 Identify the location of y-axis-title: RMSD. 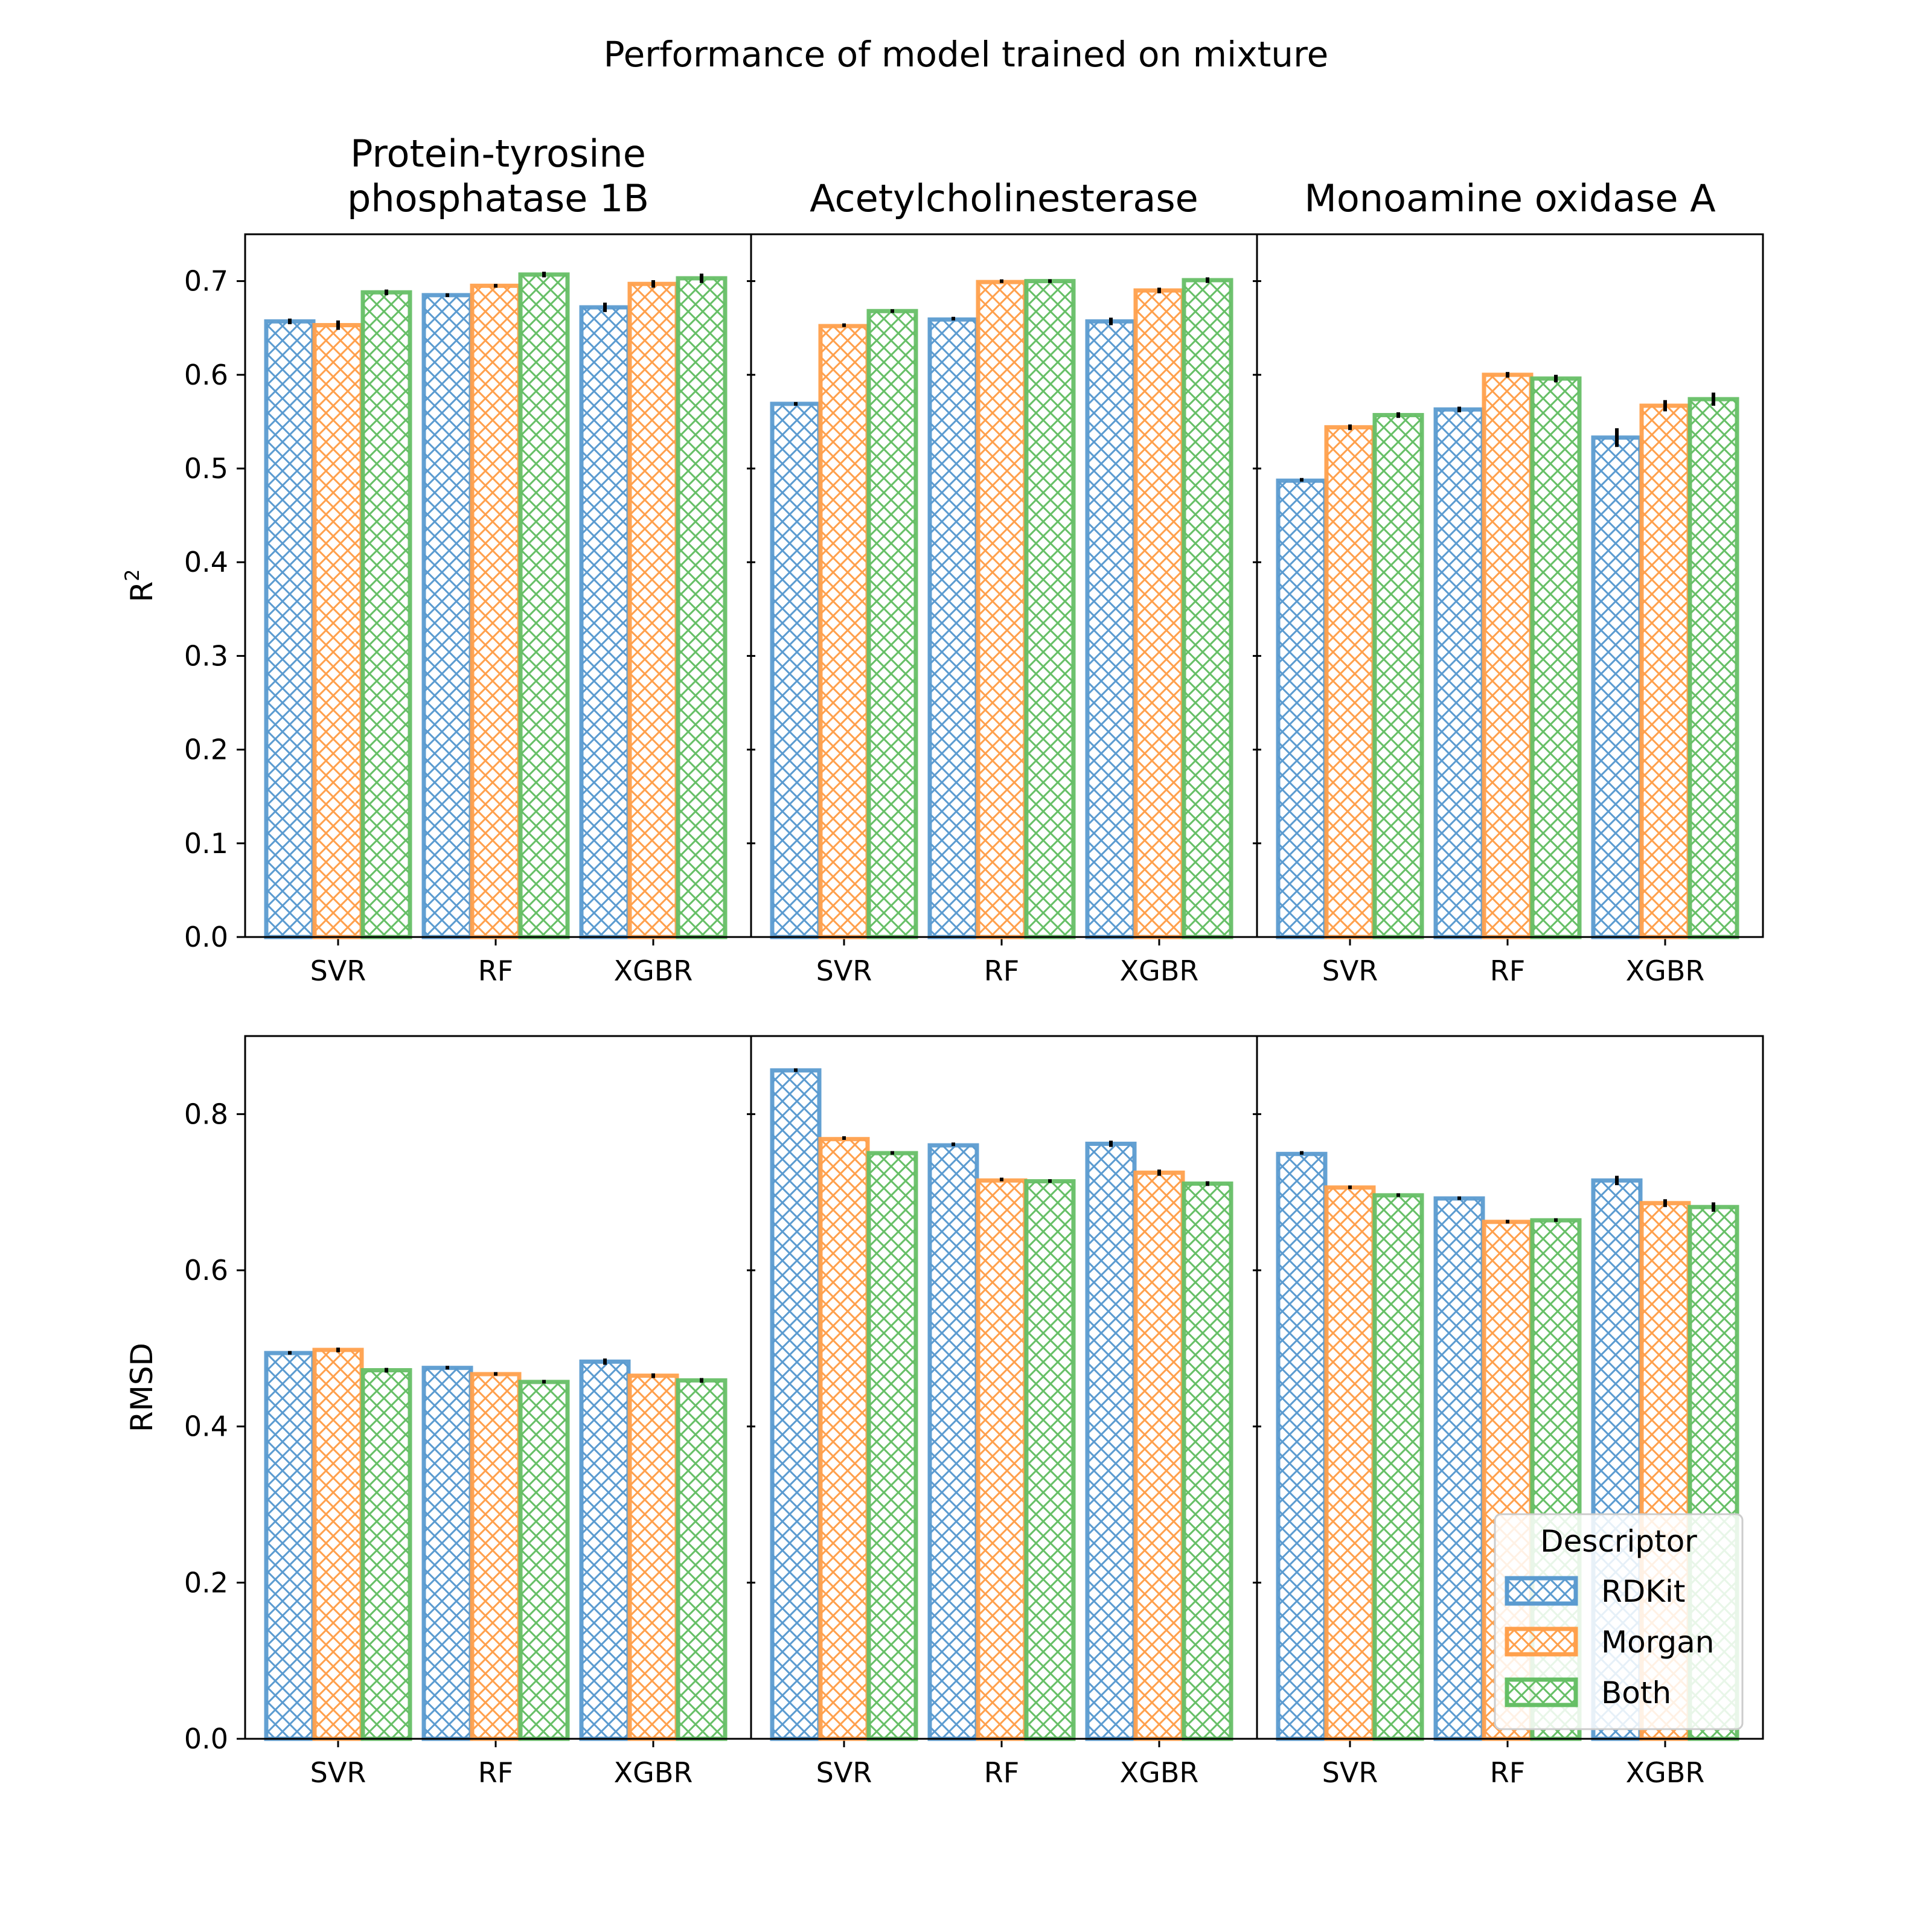
(142, 1387).